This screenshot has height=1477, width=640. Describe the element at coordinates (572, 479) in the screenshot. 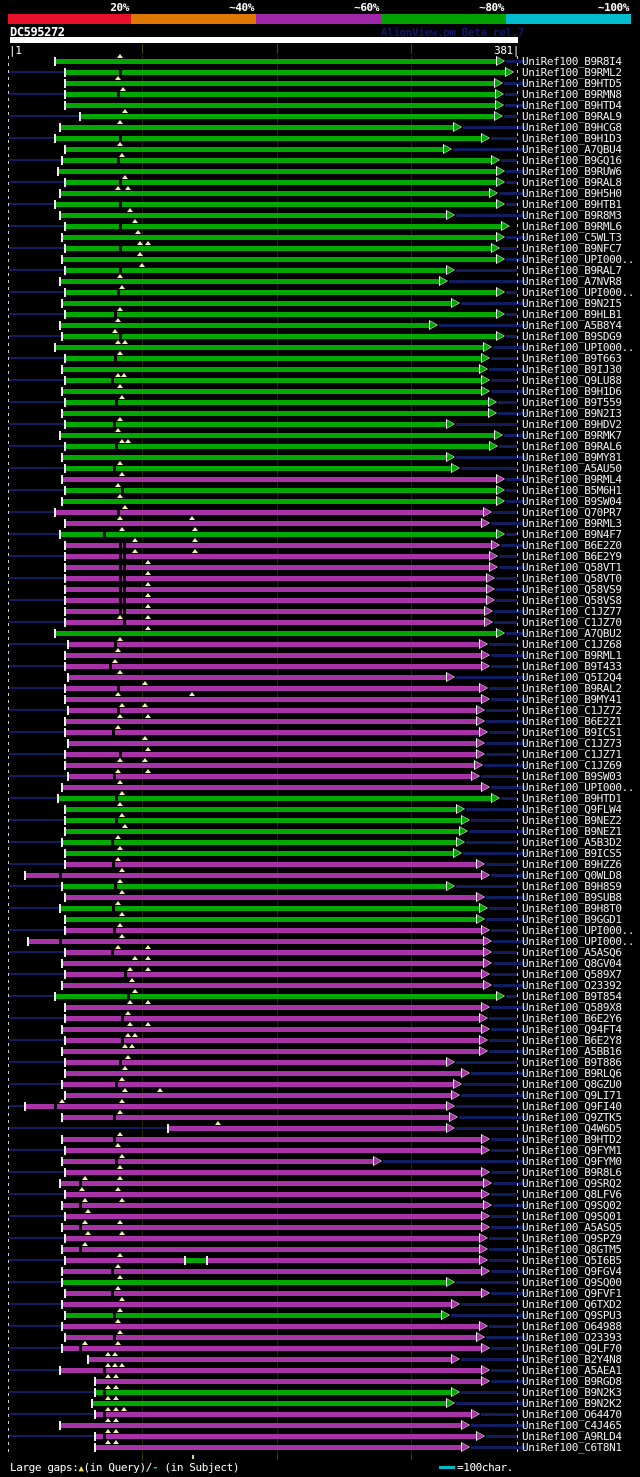

I see `hit-label: UniRef100_B9RML4` at that location.